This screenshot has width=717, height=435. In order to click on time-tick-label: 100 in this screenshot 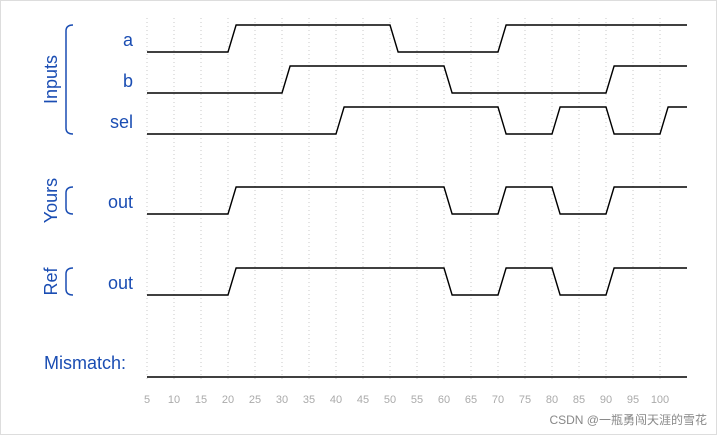, I will do `click(660, 400)`.